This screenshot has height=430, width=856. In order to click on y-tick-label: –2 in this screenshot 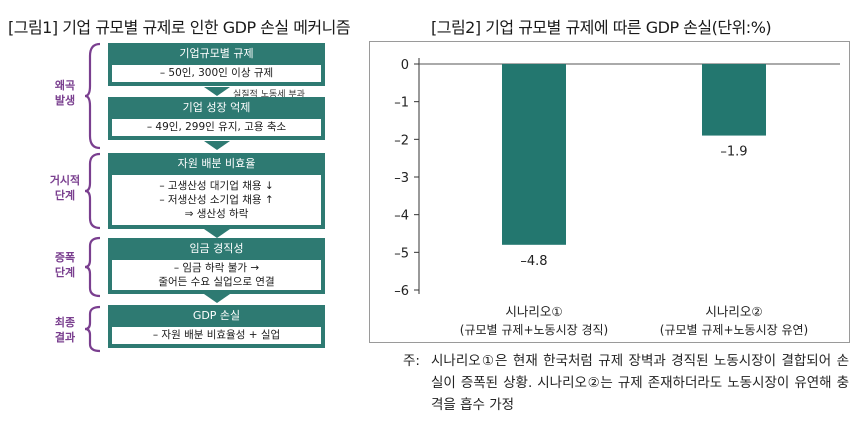, I will do `click(401, 140)`.